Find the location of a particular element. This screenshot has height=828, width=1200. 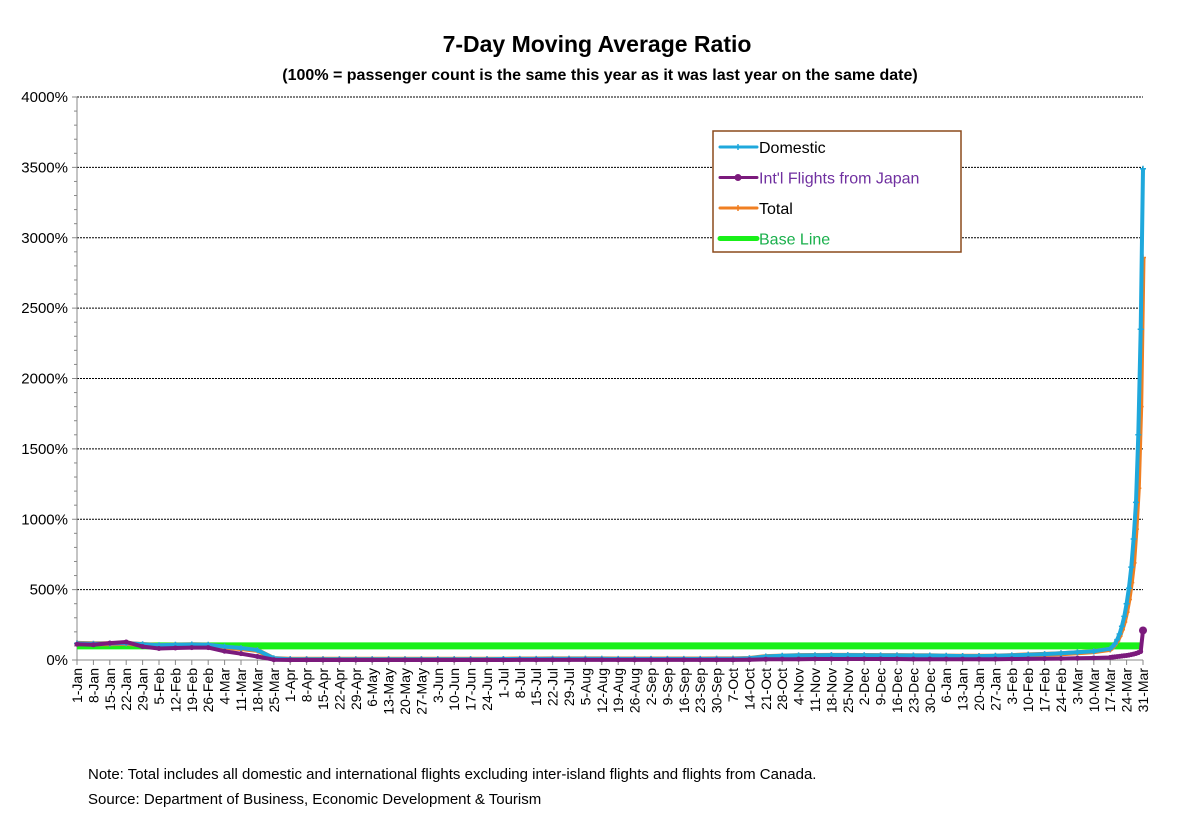

legend-marker is located at coordinates (738, 177).